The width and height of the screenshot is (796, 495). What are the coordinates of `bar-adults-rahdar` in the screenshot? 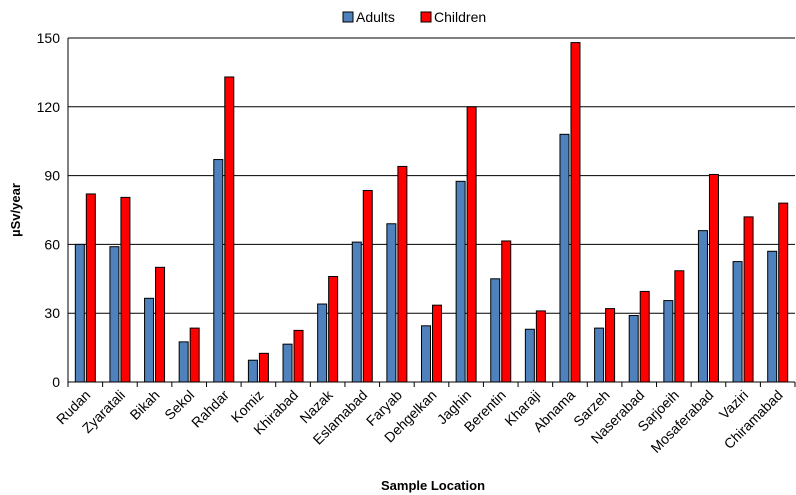 It's located at (218, 271).